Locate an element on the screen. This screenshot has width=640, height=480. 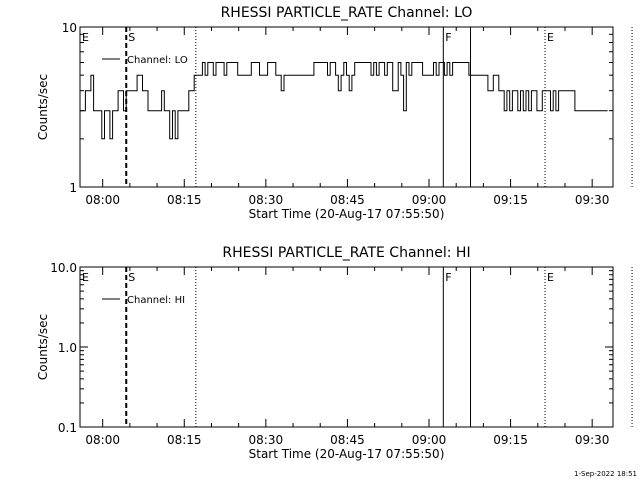
panel1-legend-label: Channel: LO is located at coordinates (157, 60).